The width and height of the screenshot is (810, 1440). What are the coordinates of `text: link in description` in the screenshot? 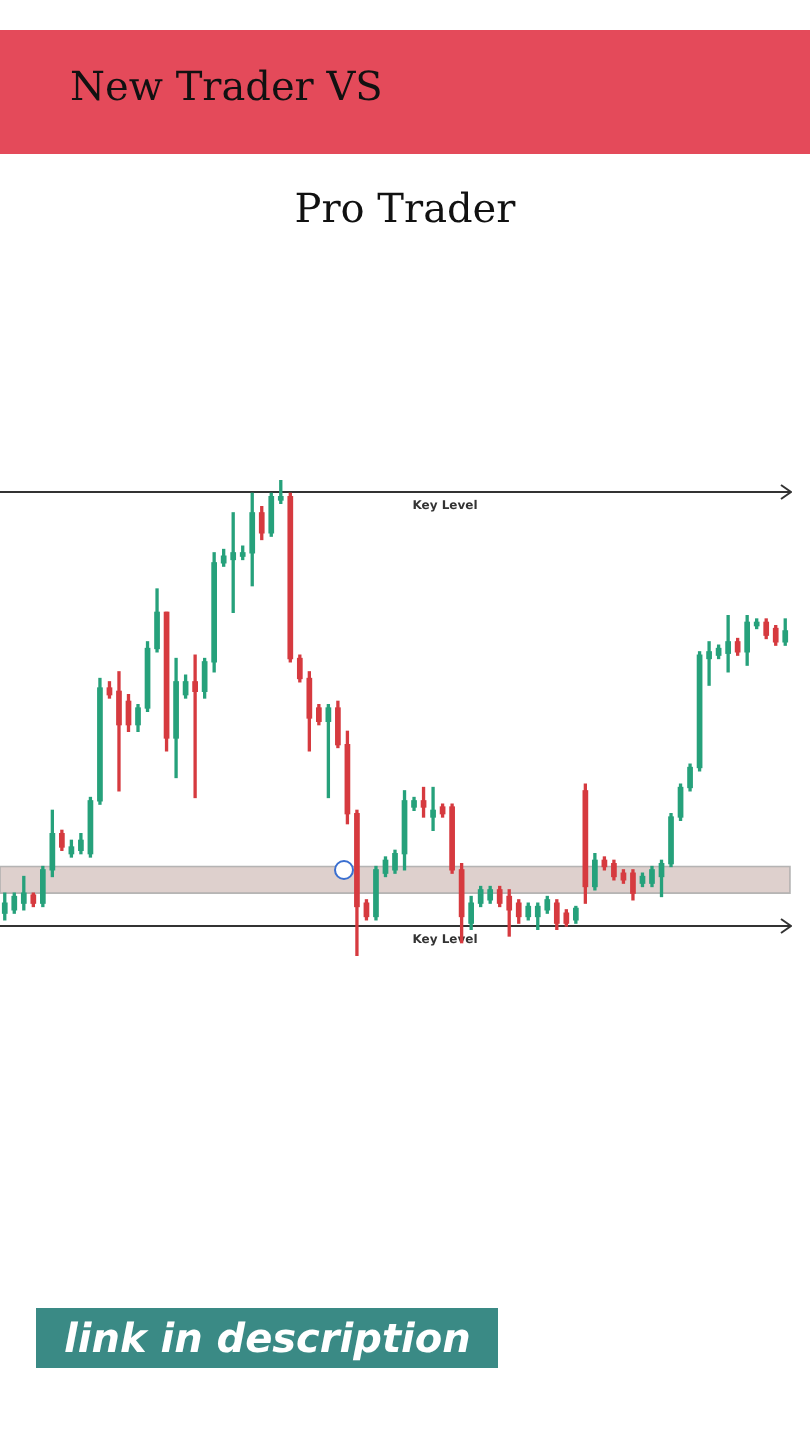 It's located at (267, 1338).